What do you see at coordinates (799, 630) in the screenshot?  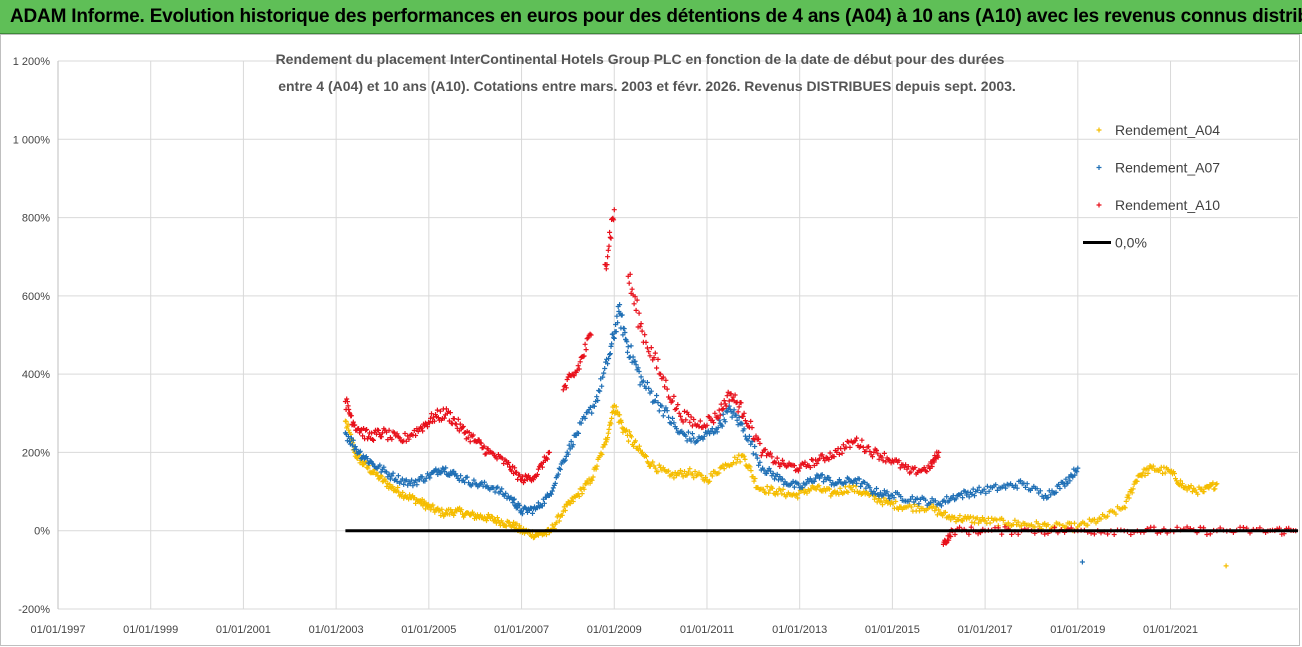 I see `x-tick-label: 01/01/2013` at bounding box center [799, 630].